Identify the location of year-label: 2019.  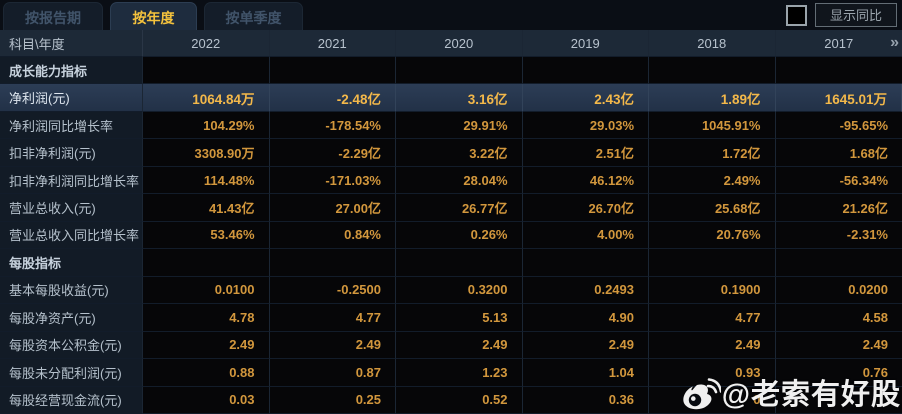
(585, 43).